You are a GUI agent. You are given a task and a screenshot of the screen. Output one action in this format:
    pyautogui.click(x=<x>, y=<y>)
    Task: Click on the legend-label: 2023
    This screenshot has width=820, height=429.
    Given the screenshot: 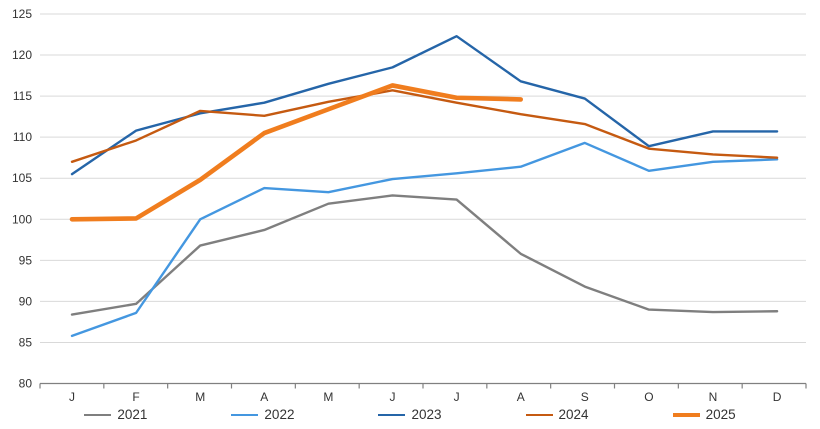 What is the action you would take?
    pyautogui.click(x=426, y=415)
    